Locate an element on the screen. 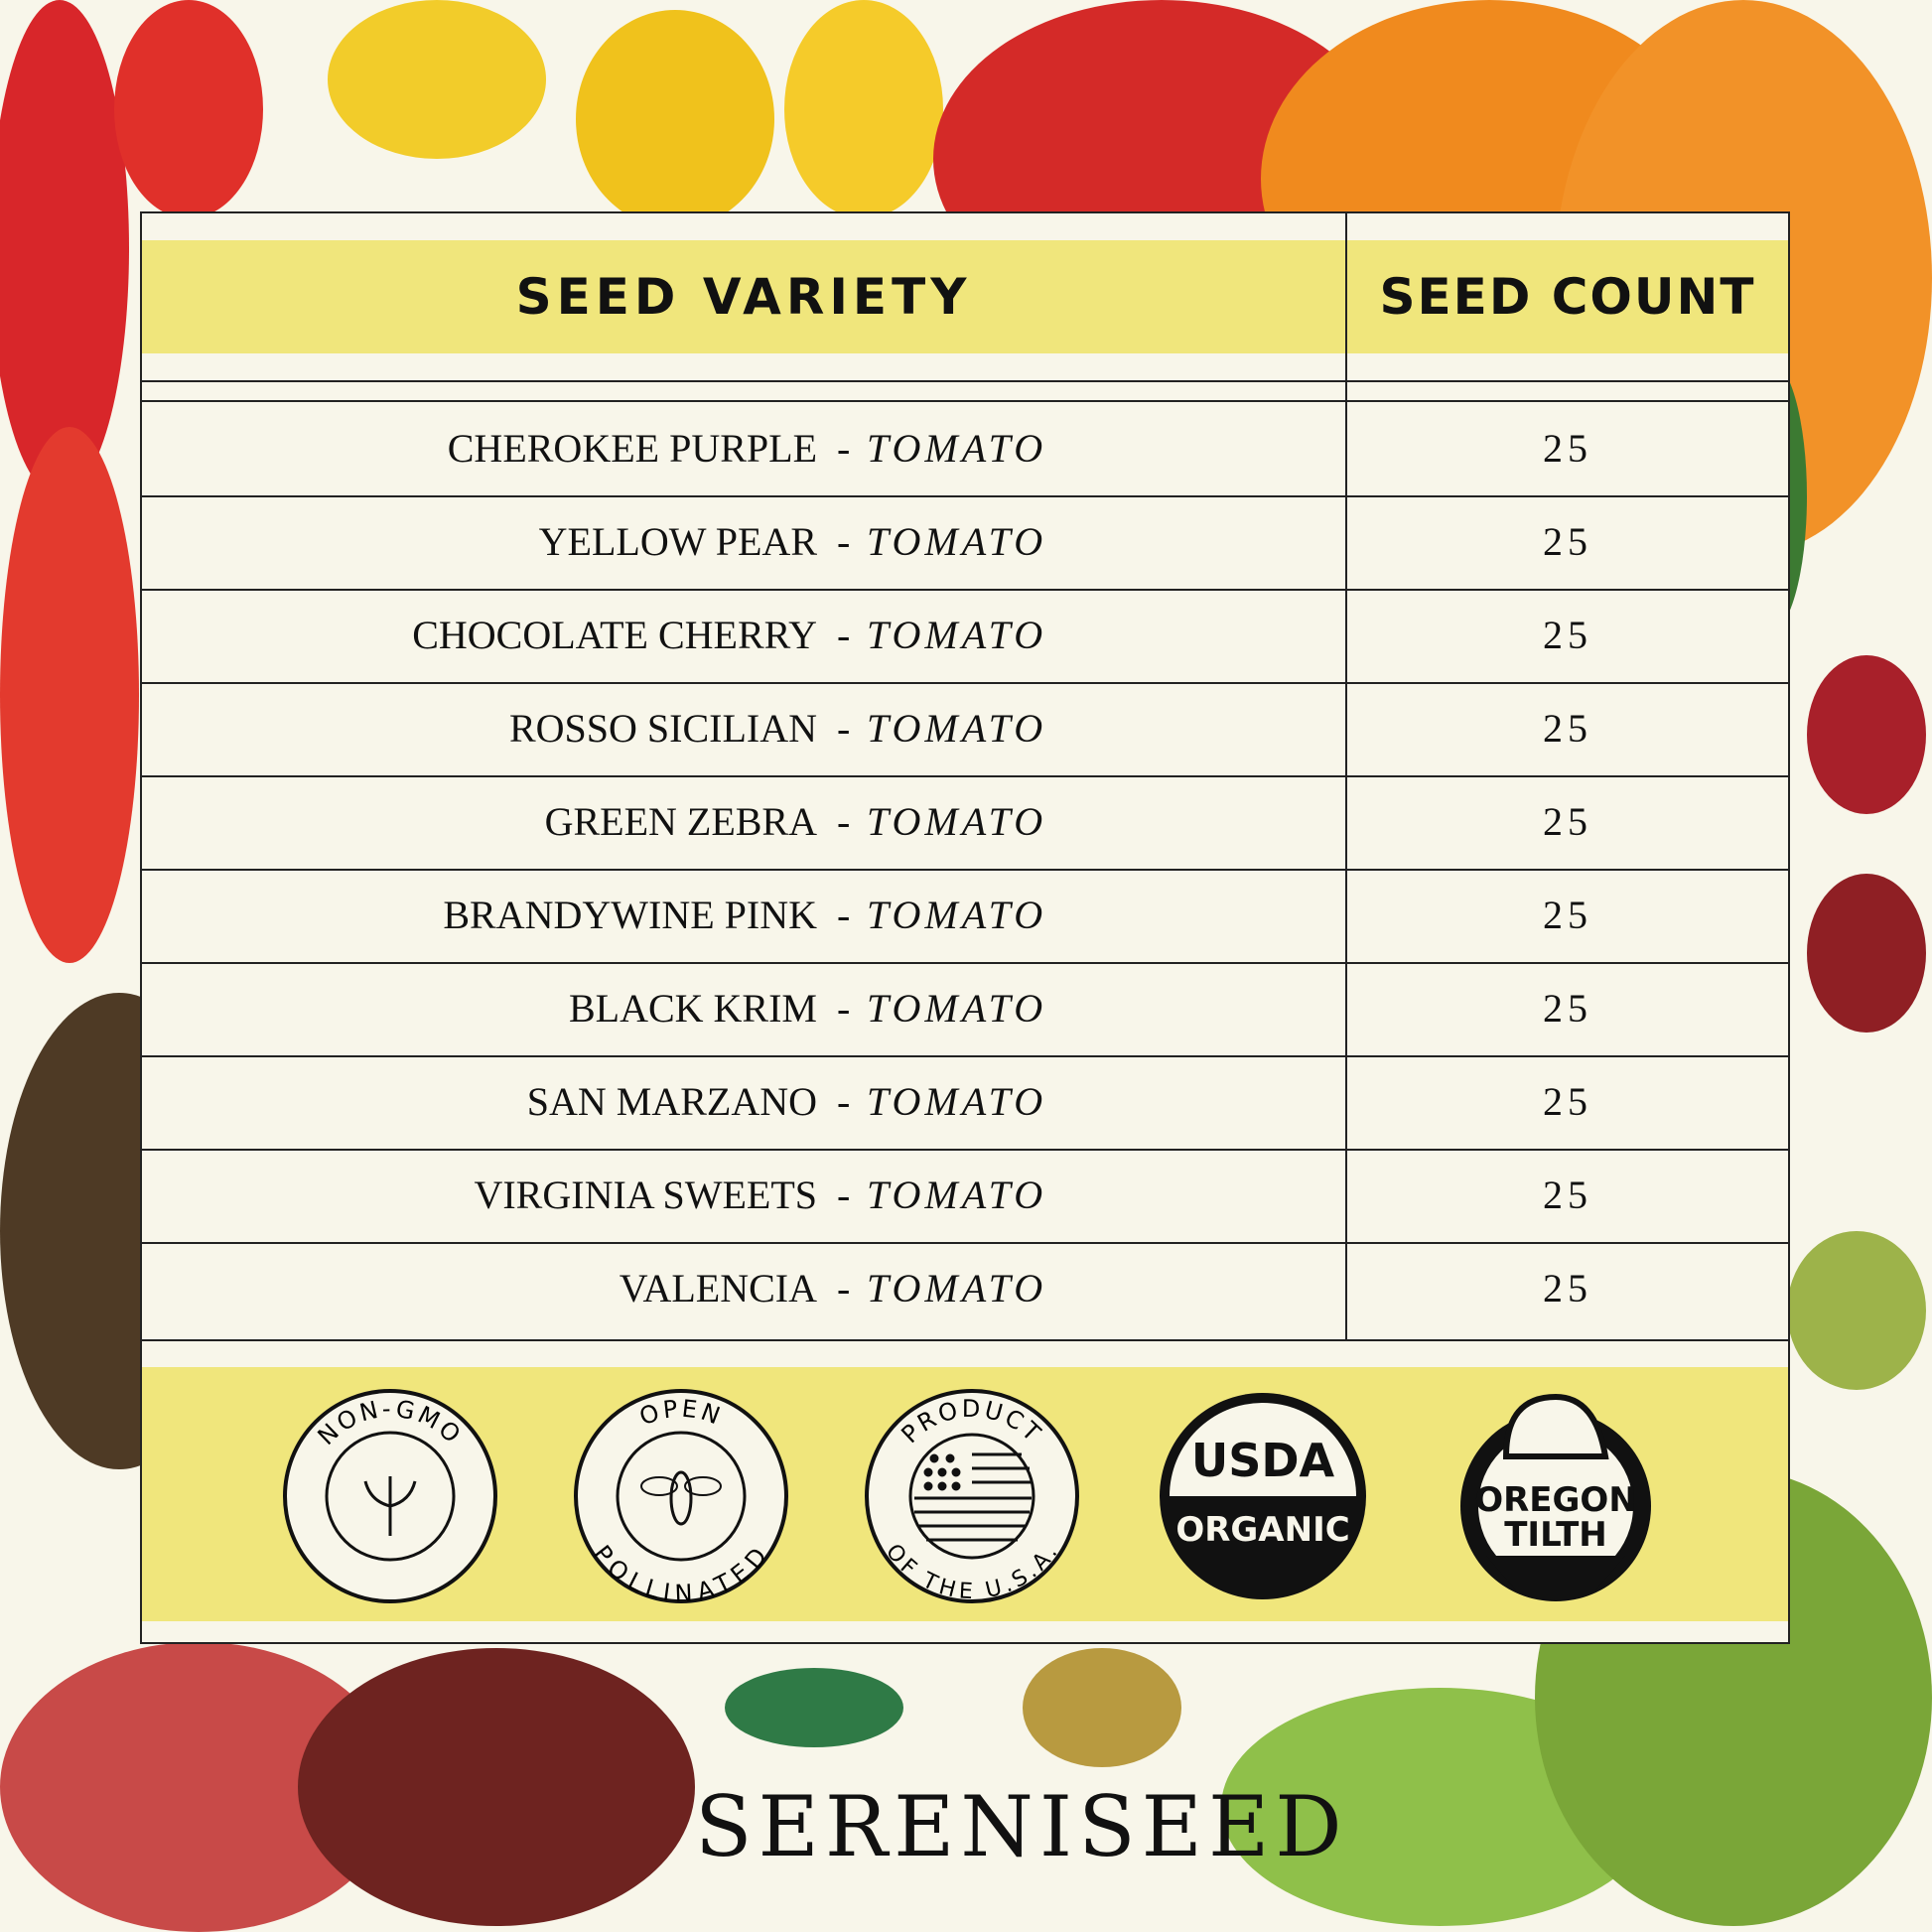 This screenshot has width=1932, height=1932. flag-icon is located at coordinates (973, 1497).